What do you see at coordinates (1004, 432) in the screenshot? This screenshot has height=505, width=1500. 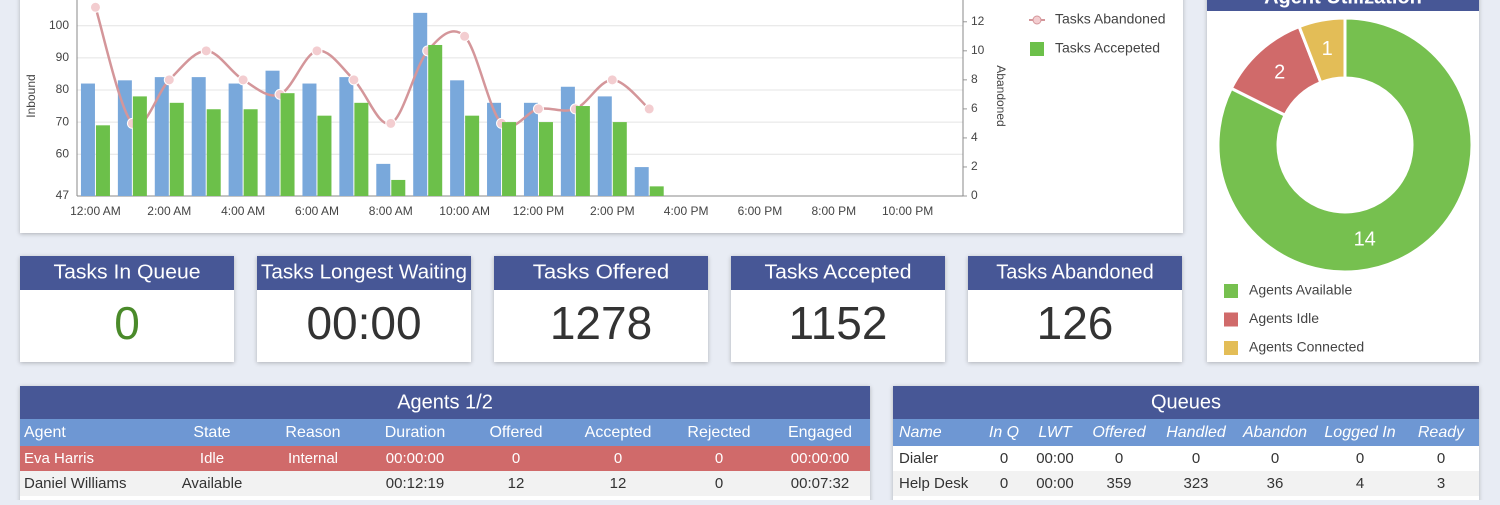 I see `column-header: In Q` at bounding box center [1004, 432].